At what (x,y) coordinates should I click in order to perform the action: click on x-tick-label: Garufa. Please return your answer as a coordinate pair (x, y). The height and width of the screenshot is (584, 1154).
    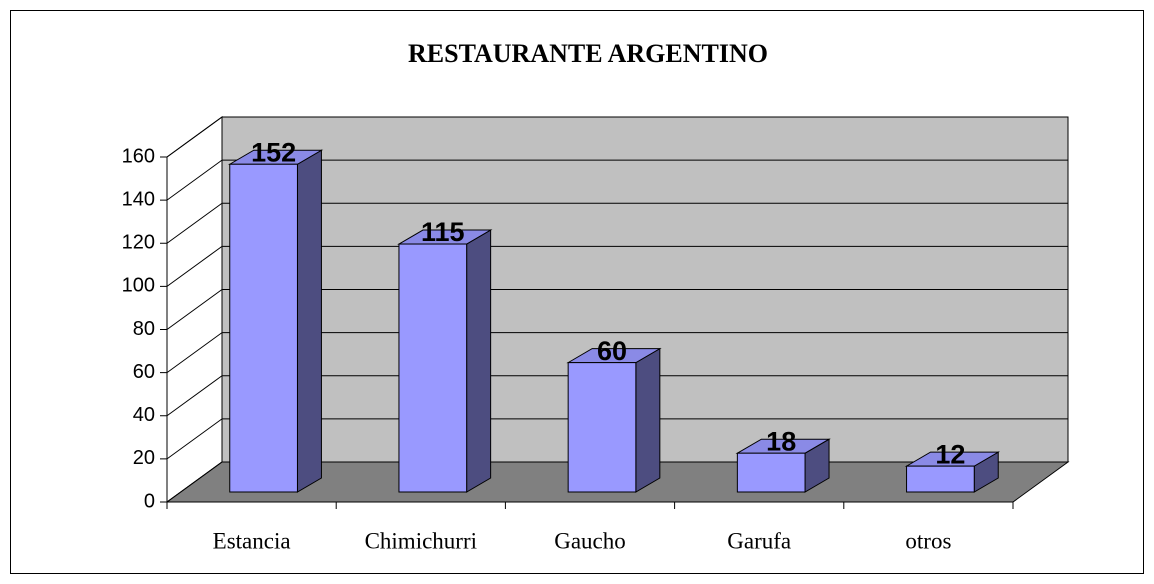
    Looking at the image, I should click on (759, 540).